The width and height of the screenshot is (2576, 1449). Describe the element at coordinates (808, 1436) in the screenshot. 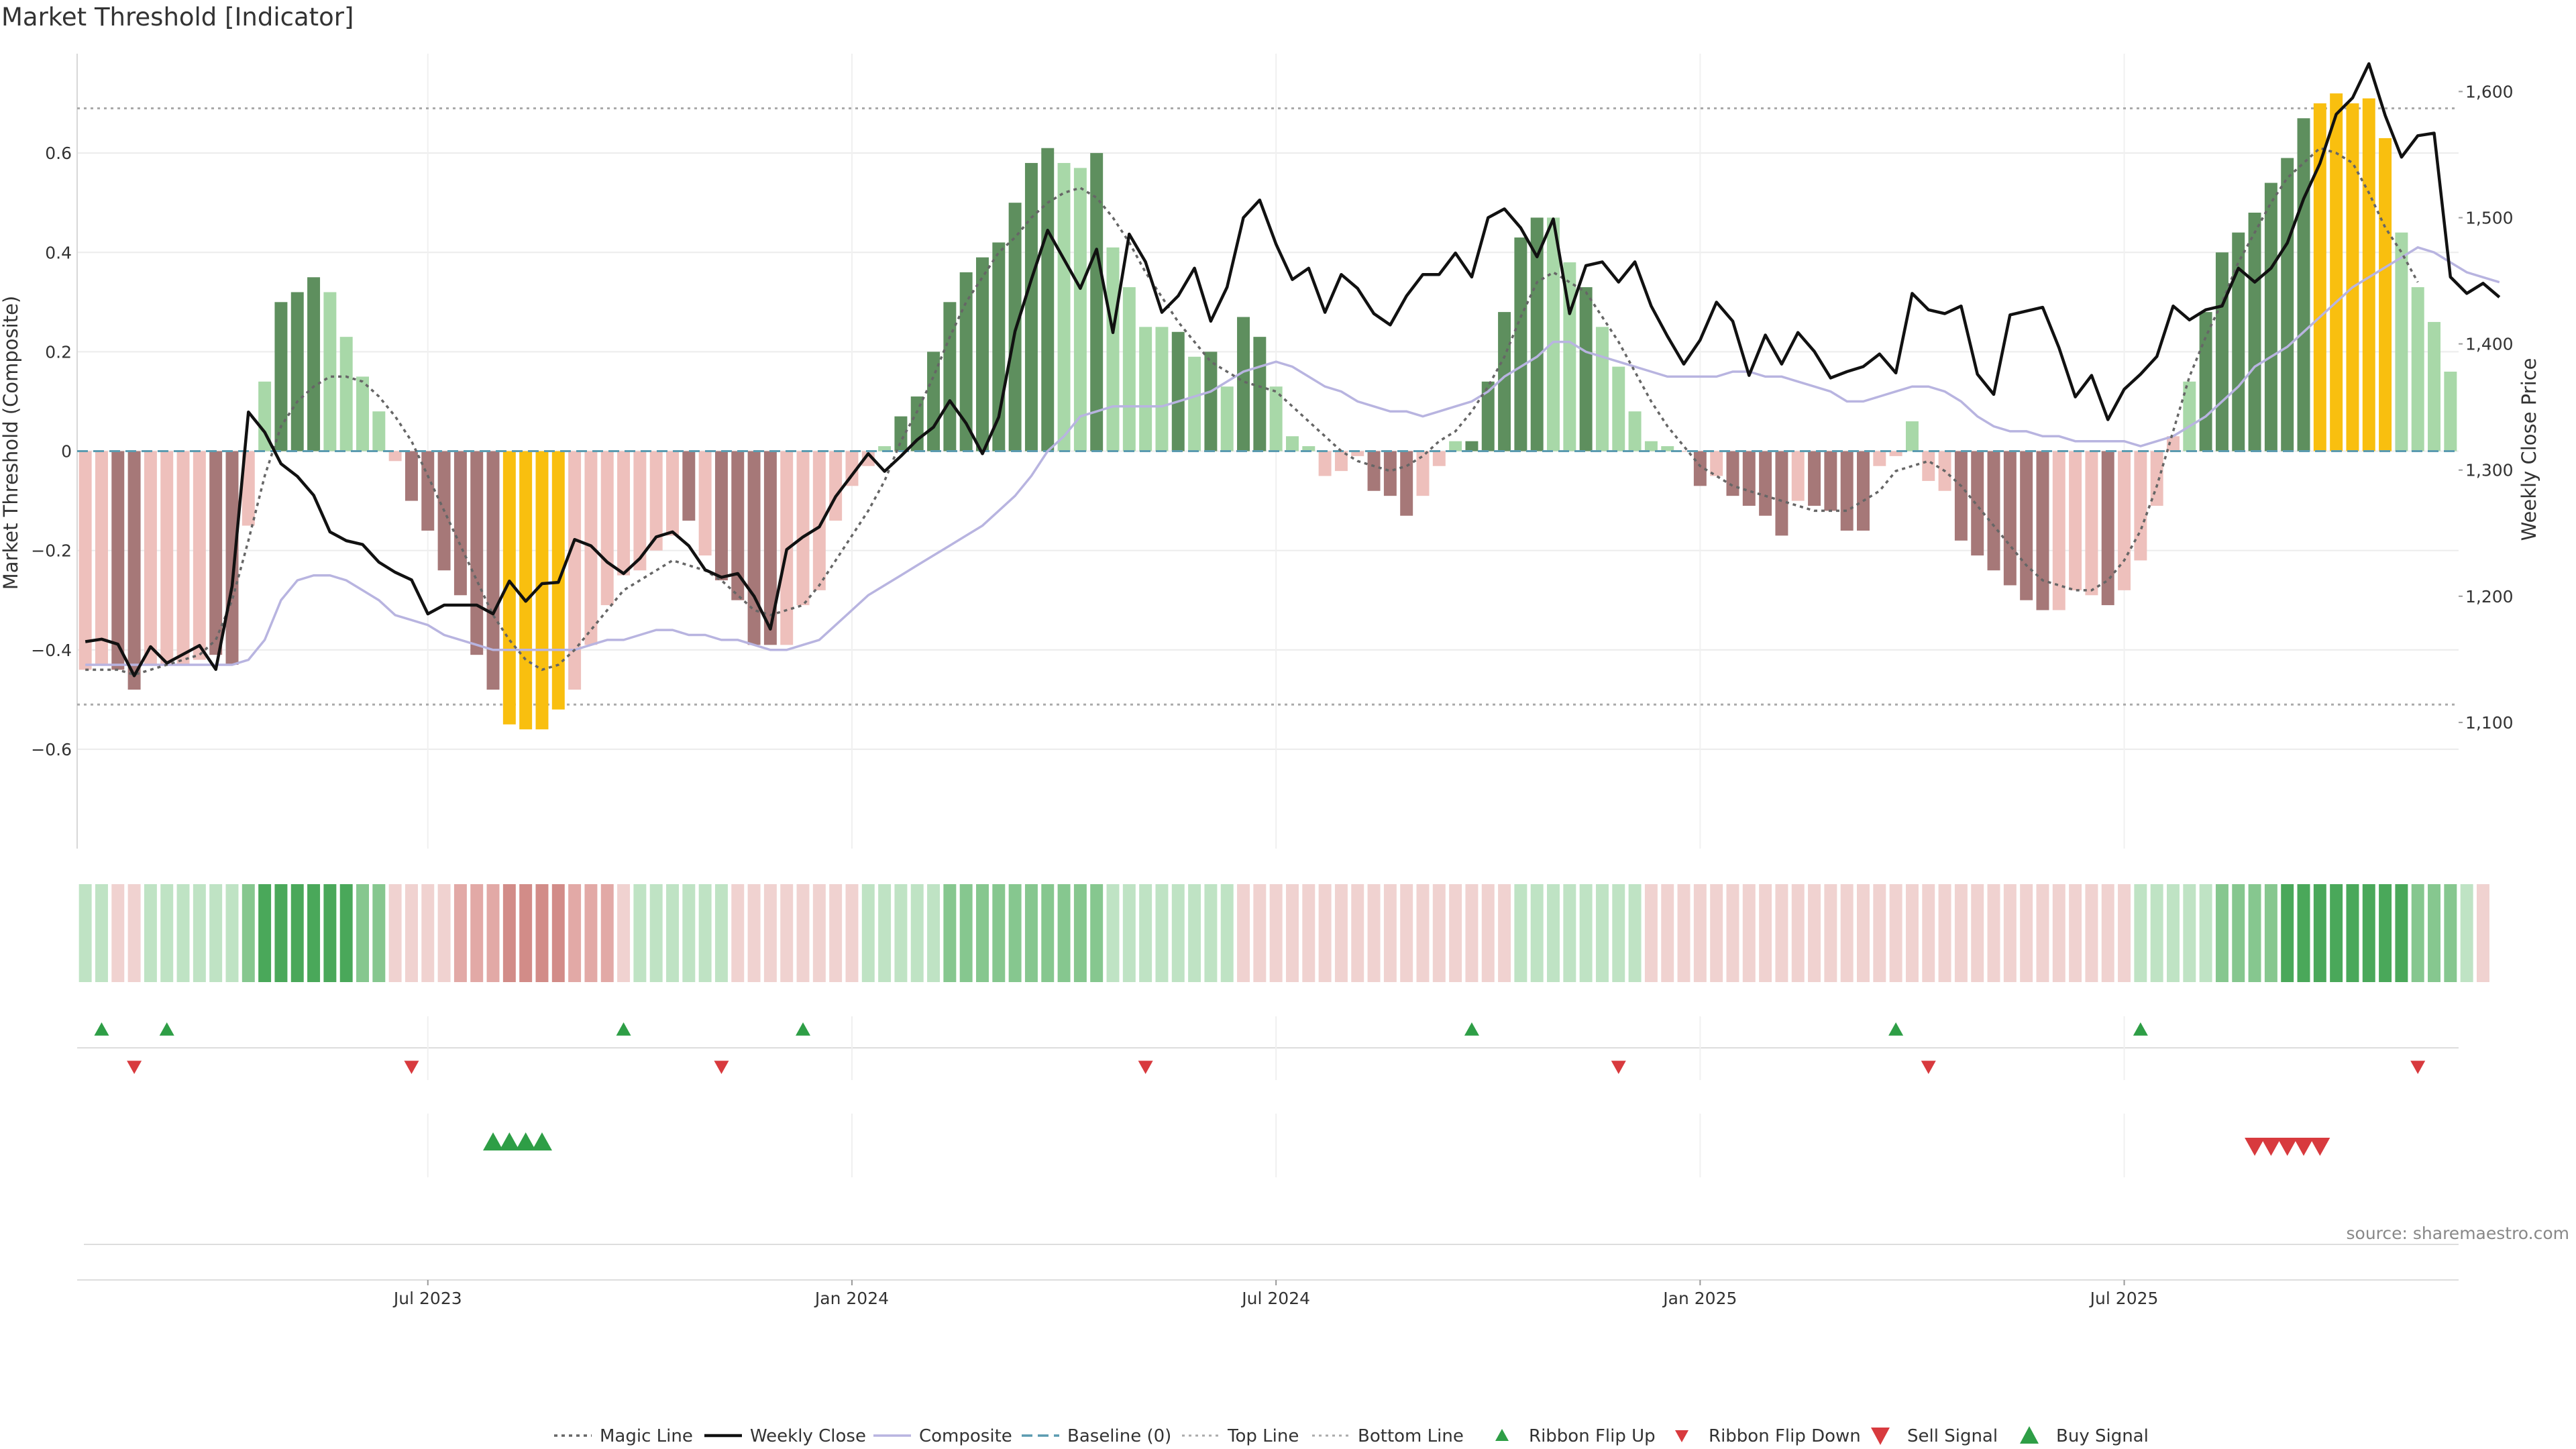

I see `legend-label: Weekly Close` at that location.